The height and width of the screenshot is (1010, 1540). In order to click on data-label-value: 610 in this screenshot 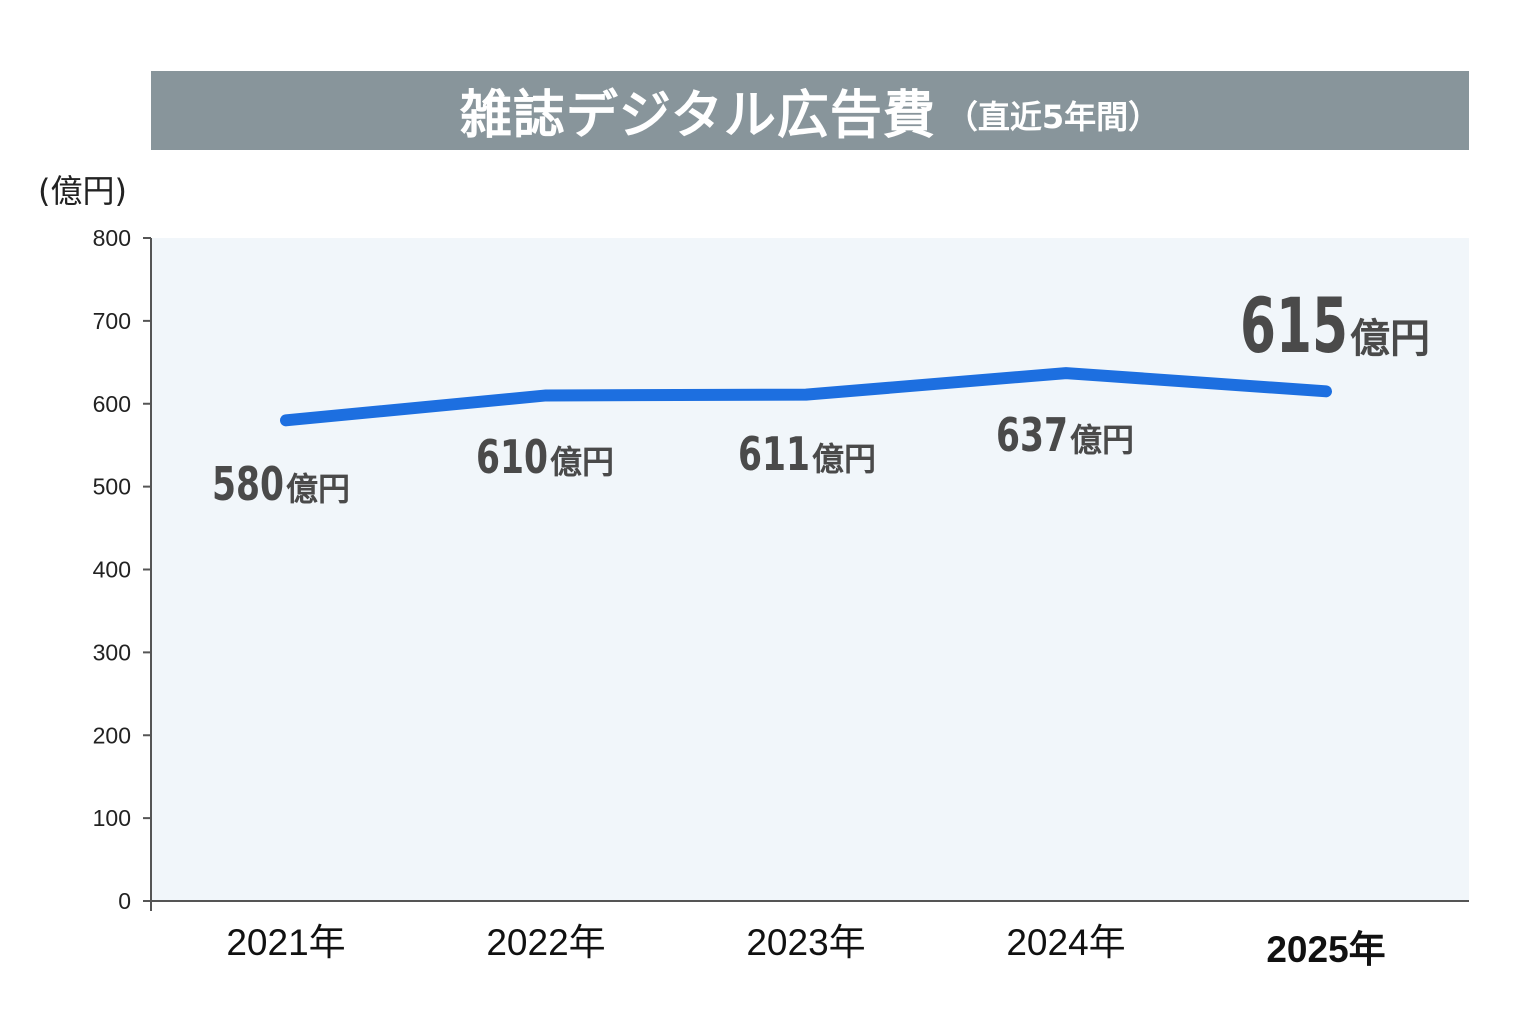, I will do `click(512, 457)`.